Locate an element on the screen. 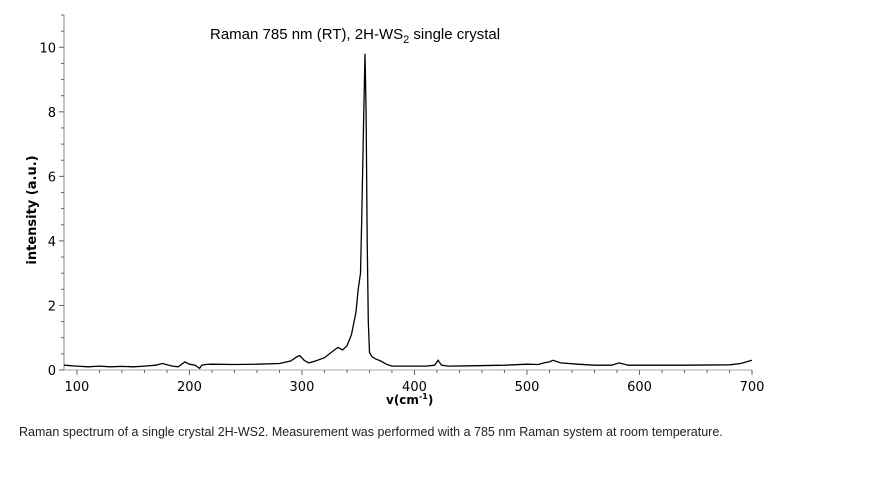 The width and height of the screenshot is (879, 478). y-tick-label: 4 is located at coordinates (52, 242).